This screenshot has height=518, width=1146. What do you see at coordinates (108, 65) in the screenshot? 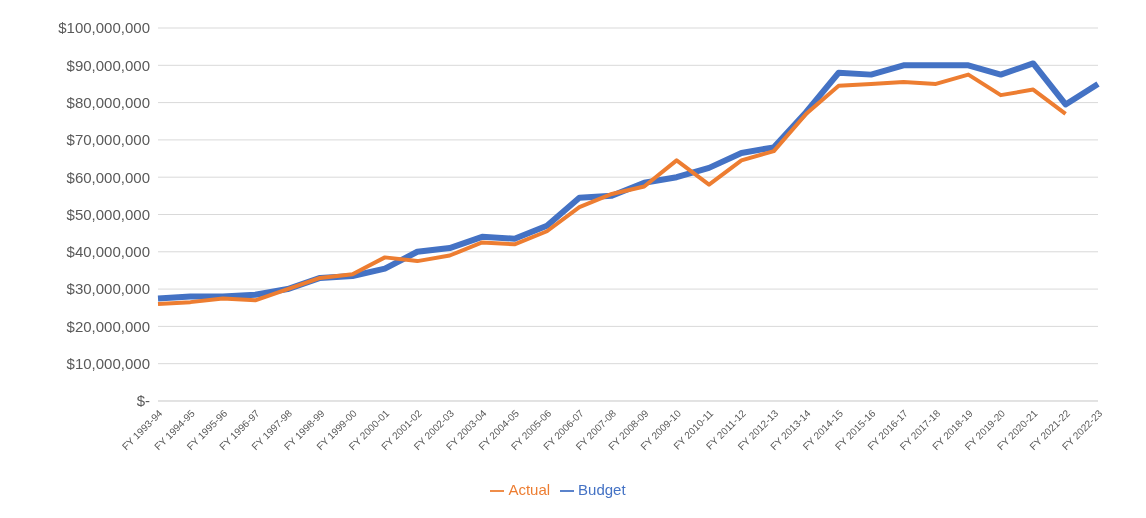
I see `y-tick-label: $90,000,000` at bounding box center [108, 65].